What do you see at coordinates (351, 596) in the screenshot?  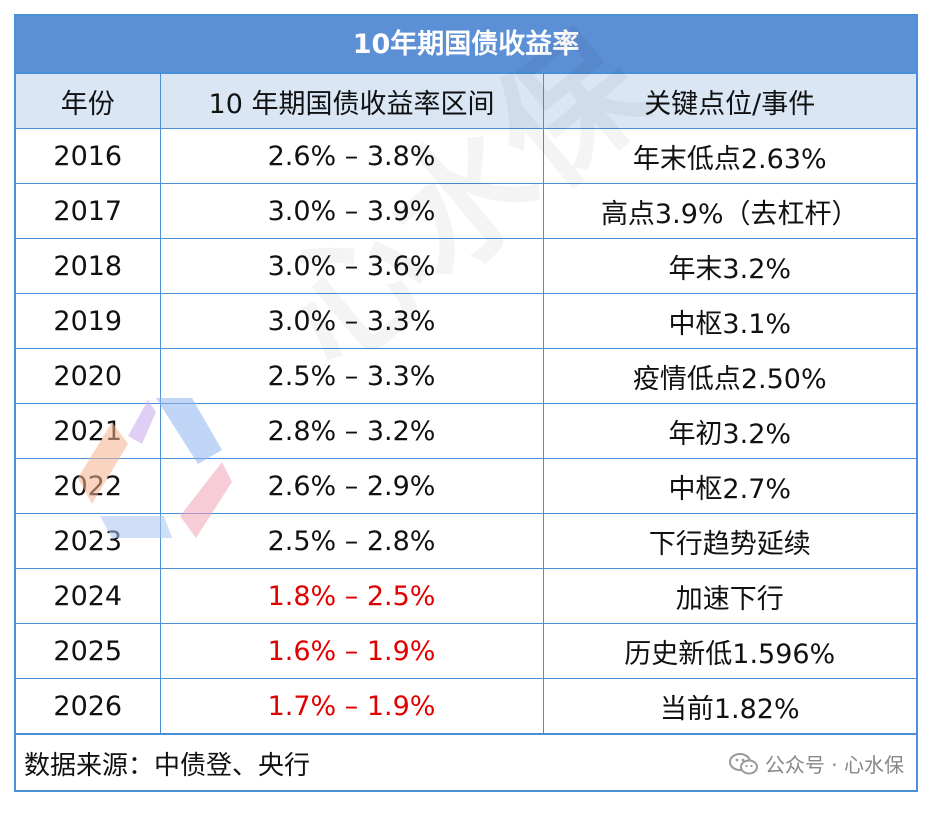 I see `range-cell: 1.8% – 2.5%` at bounding box center [351, 596].